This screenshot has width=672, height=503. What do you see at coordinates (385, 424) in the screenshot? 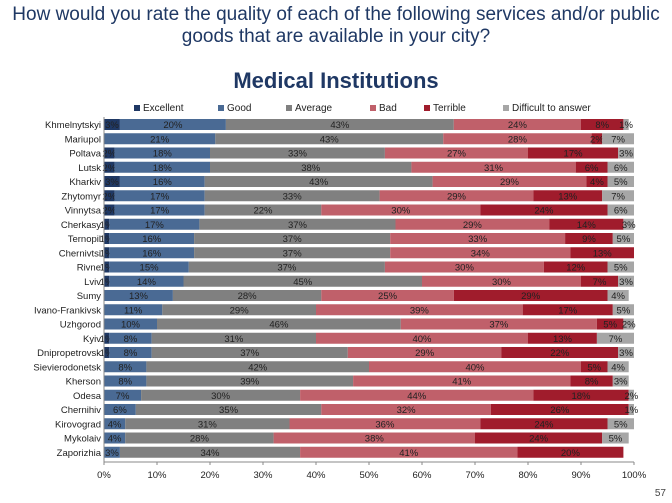
I see `data-label: 36%` at bounding box center [385, 424].